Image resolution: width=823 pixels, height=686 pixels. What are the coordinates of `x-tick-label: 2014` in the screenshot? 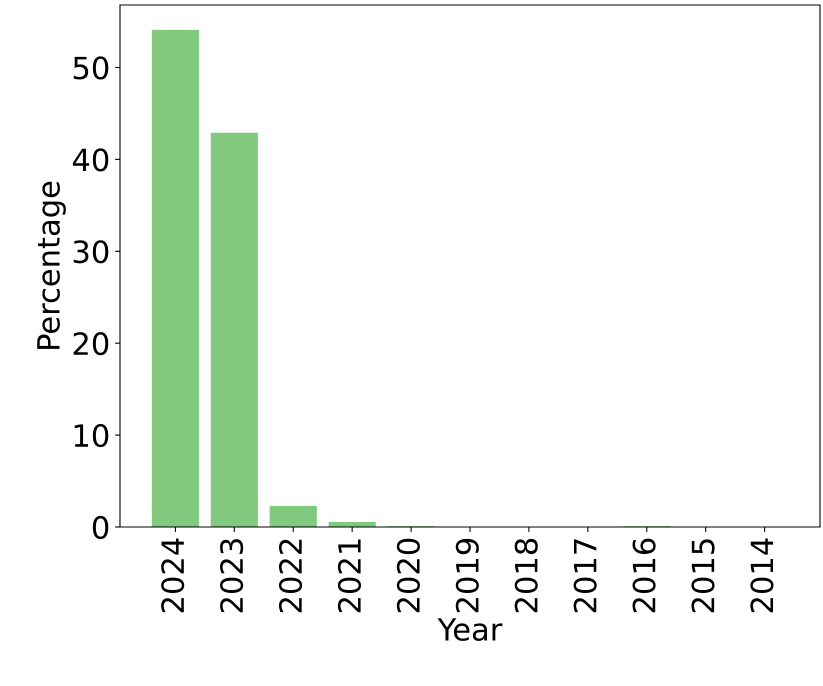 It's located at (762, 575).